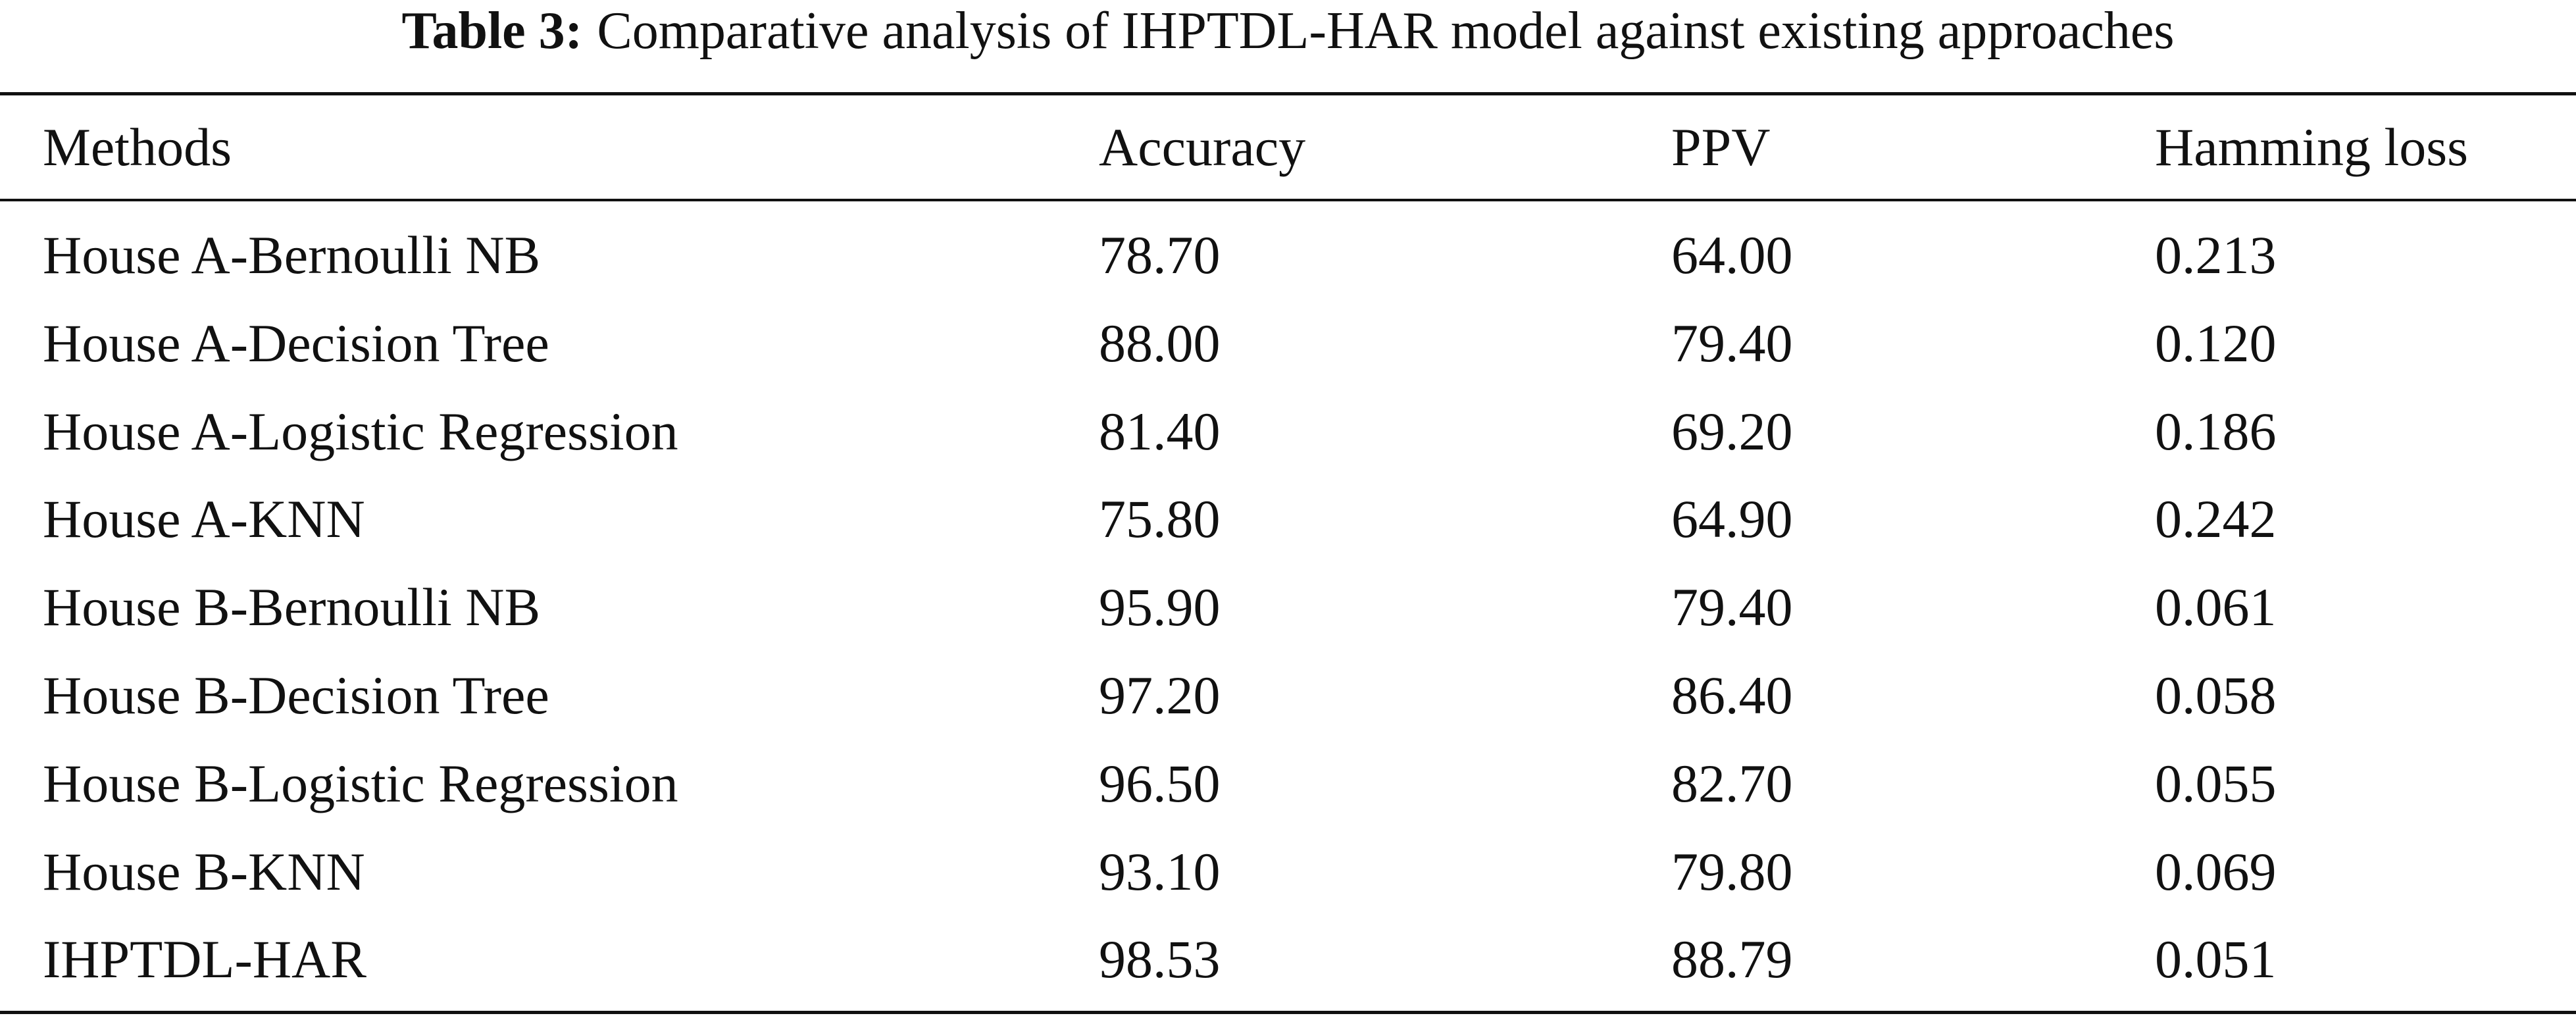 The image size is (2576, 1020). I want to click on header-cell: Hamming loss, so click(2312, 147).